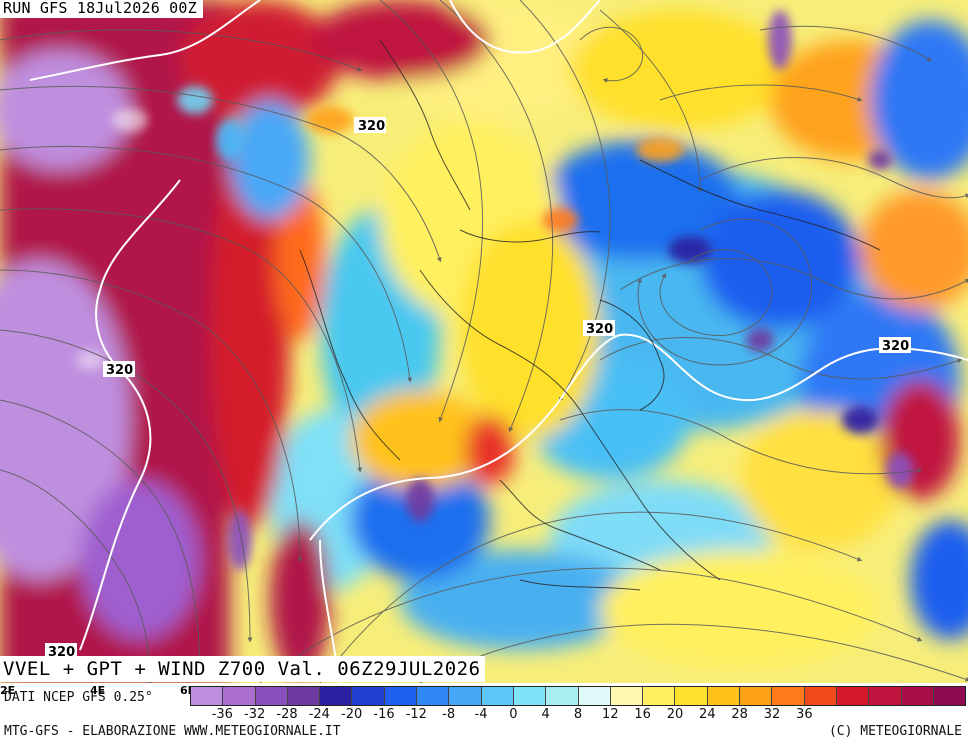 The width and height of the screenshot is (968, 745). What do you see at coordinates (578, 714) in the screenshot?
I see `colorbar-label: 8` at bounding box center [578, 714].